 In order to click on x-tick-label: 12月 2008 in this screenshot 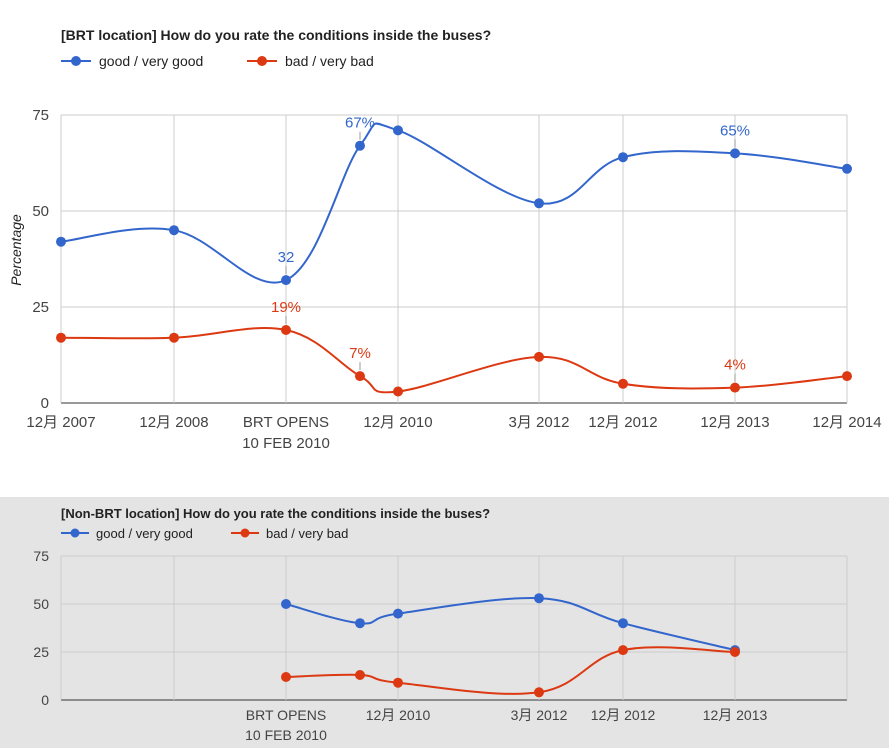, I will do `click(173, 422)`.